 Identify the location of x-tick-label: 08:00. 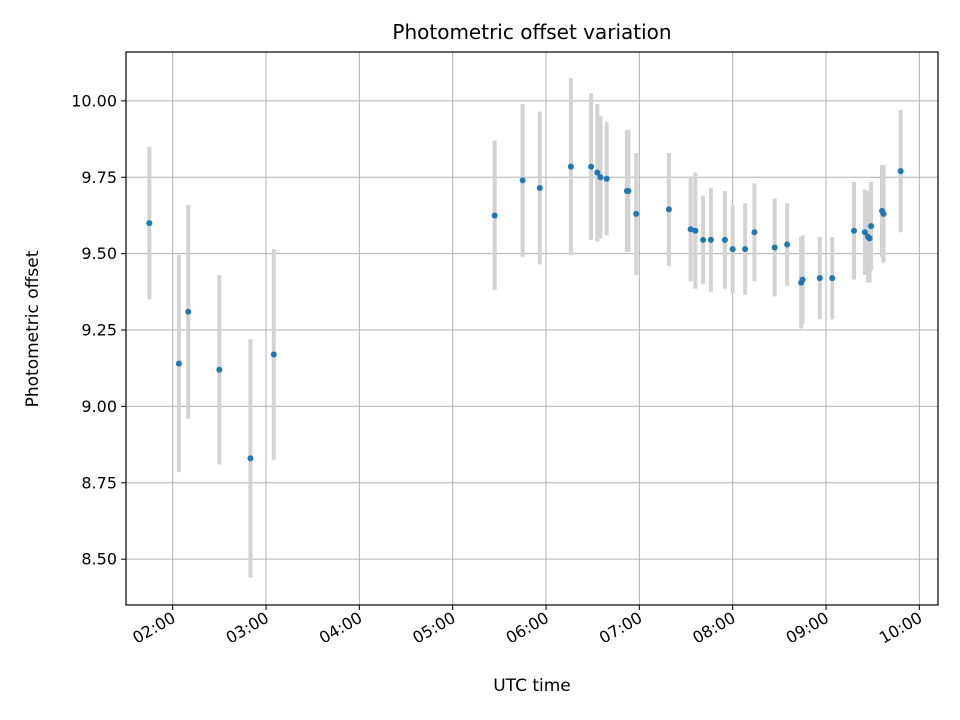
(713, 628).